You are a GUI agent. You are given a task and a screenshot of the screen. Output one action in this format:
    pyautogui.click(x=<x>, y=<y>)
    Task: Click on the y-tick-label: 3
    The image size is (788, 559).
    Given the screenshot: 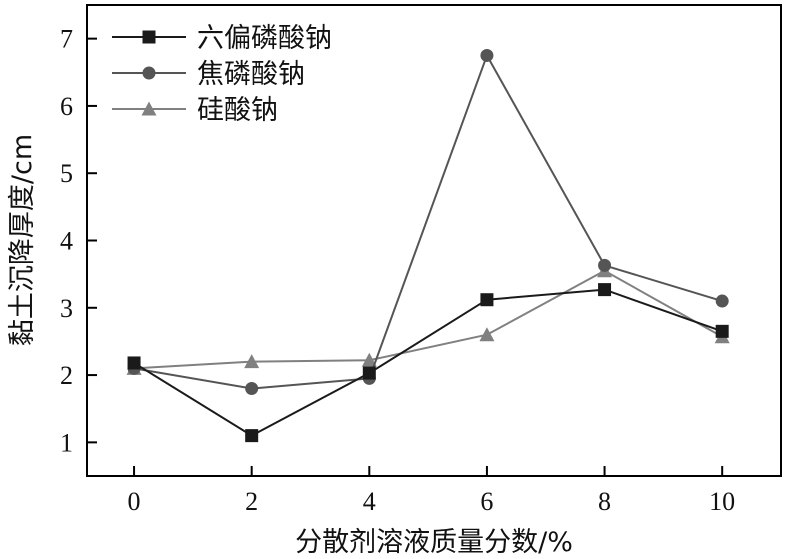 What is the action you would take?
    pyautogui.click(x=66, y=308)
    